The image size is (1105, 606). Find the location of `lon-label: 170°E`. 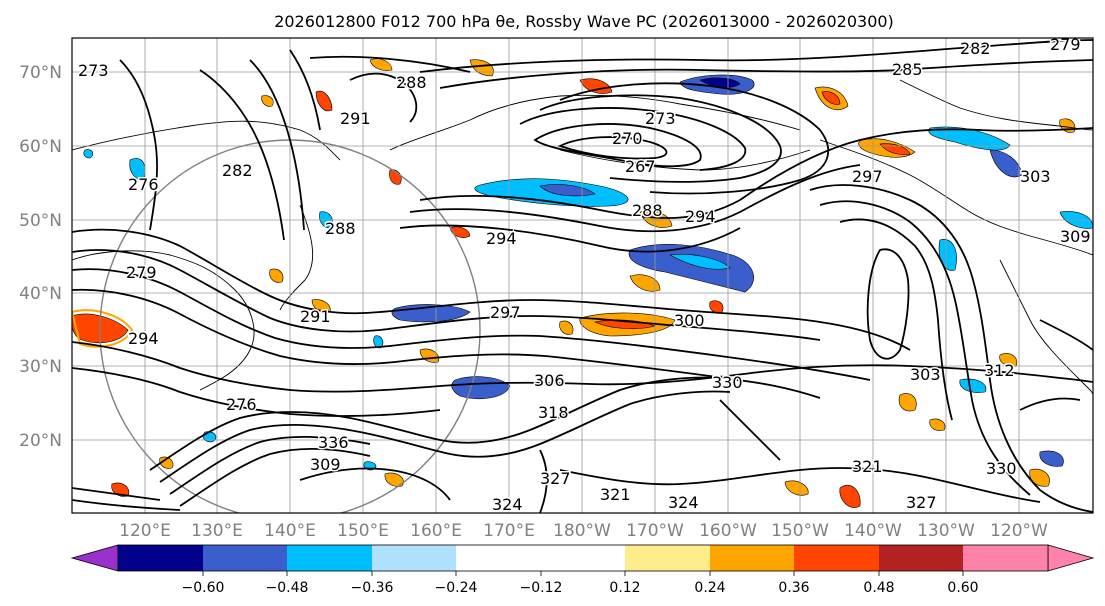

lon-label: 170°E is located at coordinates (509, 531).